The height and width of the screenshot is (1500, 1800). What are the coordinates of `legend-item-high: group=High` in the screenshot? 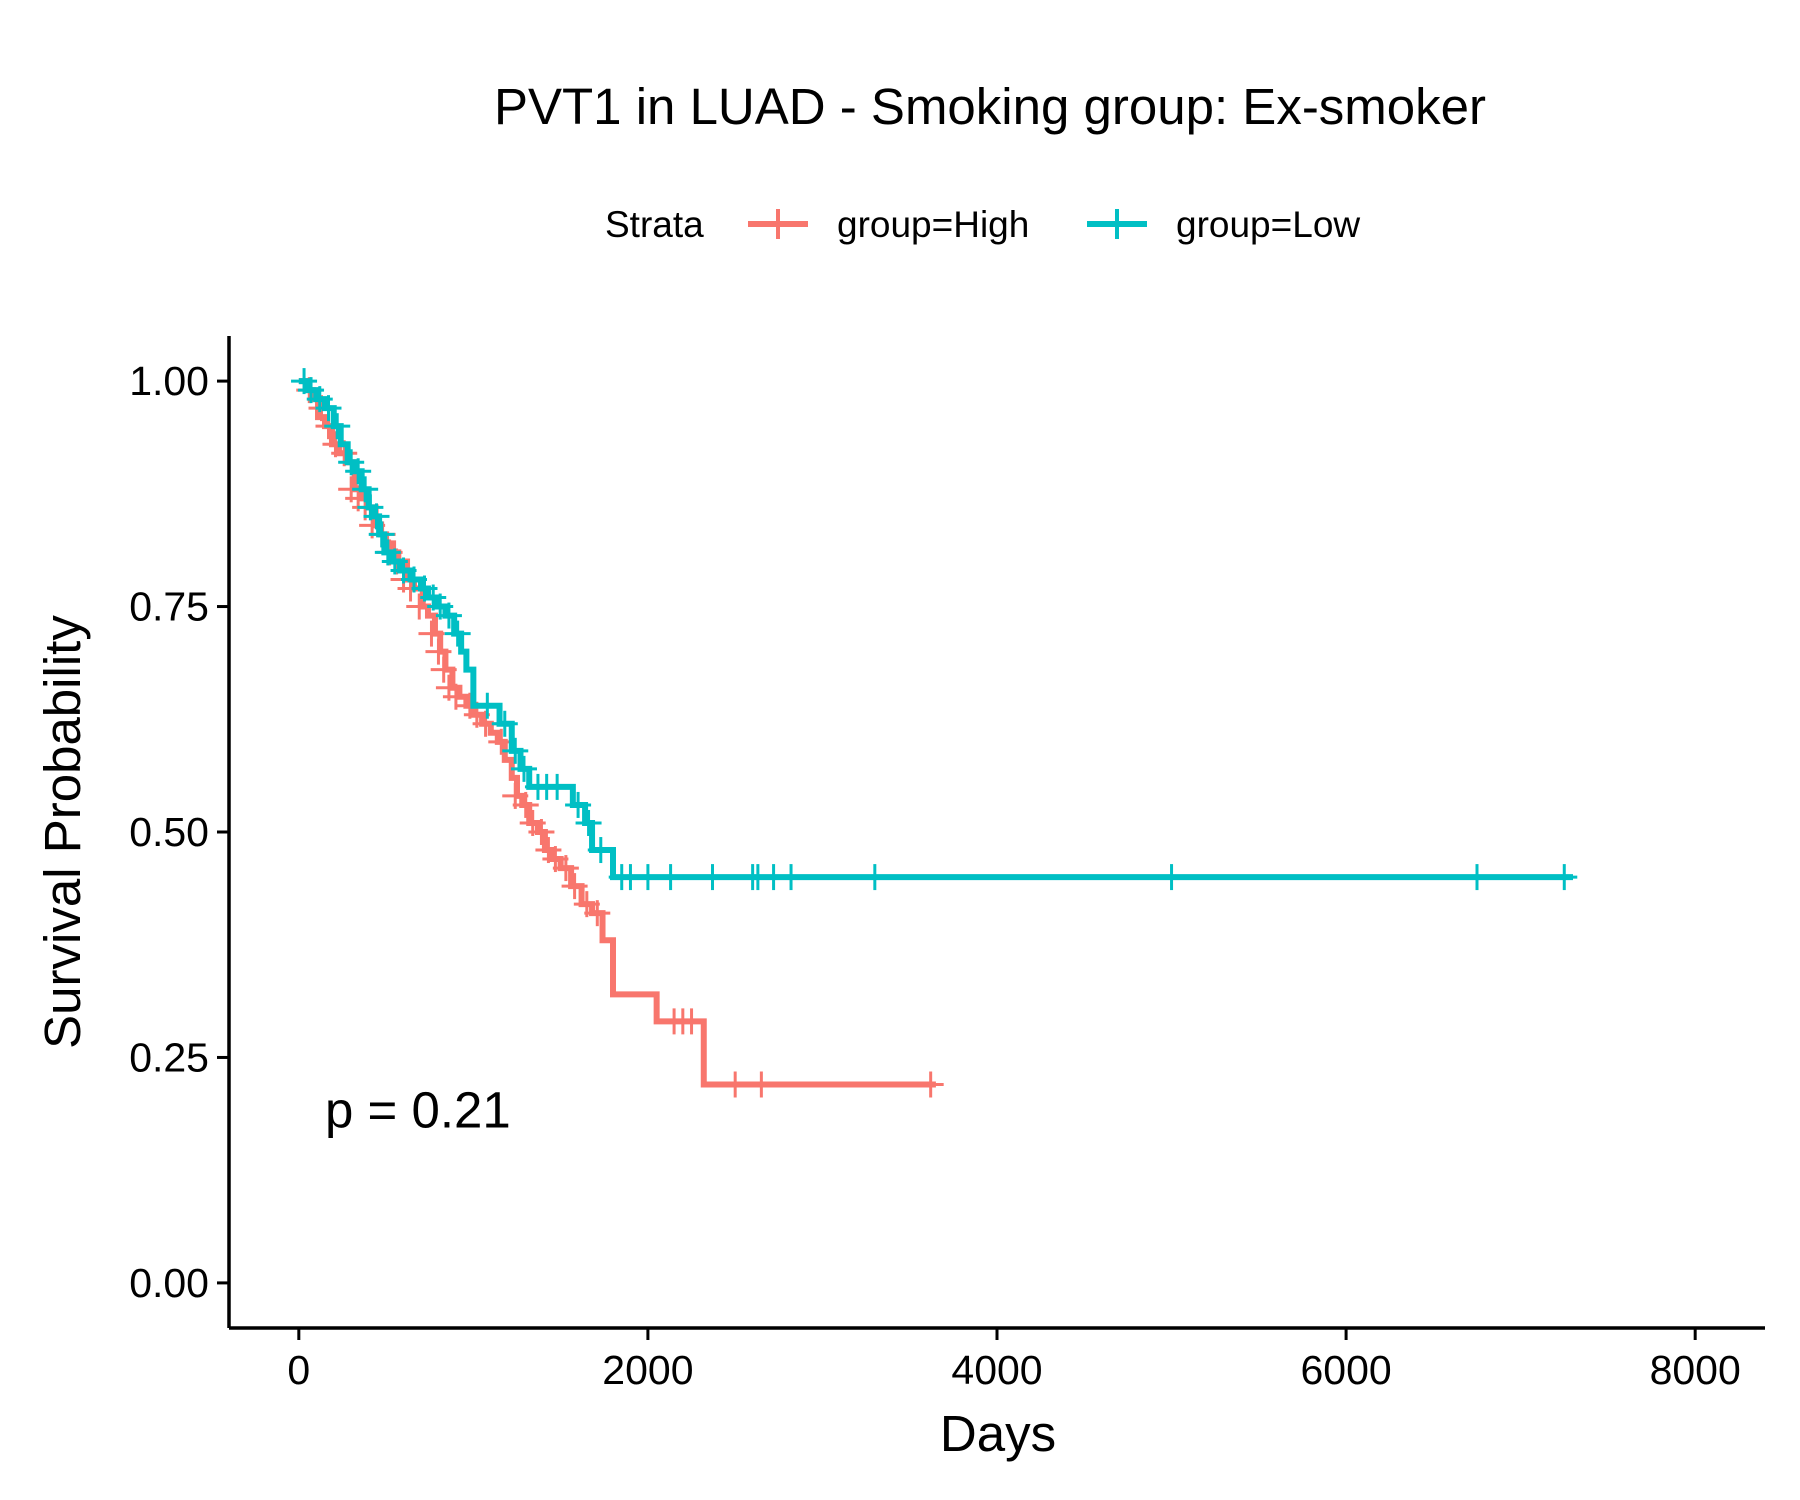 It's located at (888, 224).